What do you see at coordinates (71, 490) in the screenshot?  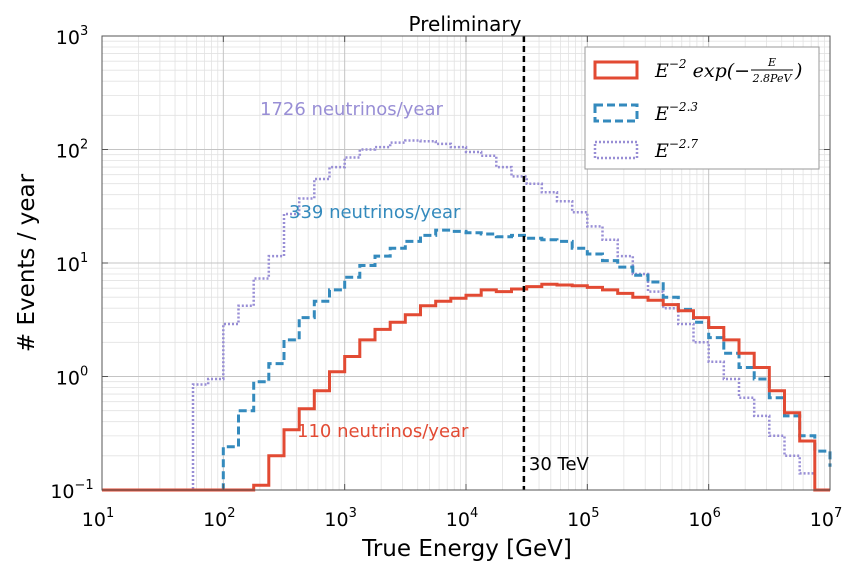 I see `y-tick-label: 10⁻¹` at bounding box center [71, 490].